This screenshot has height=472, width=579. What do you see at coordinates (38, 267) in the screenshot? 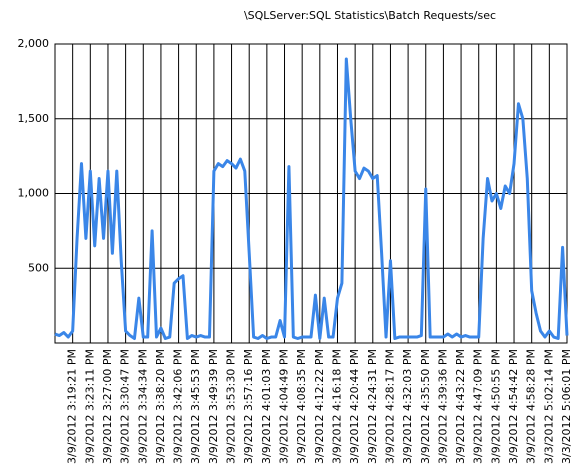
I see `y-tick-label: 500` at bounding box center [38, 267].